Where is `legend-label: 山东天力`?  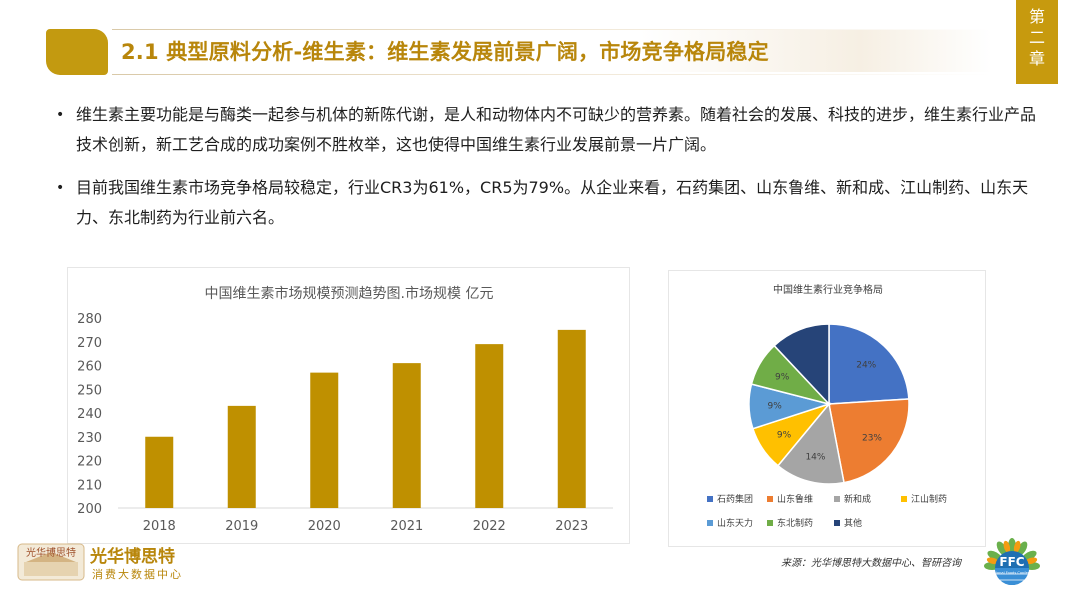
legend-label: 山东天力 is located at coordinates (735, 523).